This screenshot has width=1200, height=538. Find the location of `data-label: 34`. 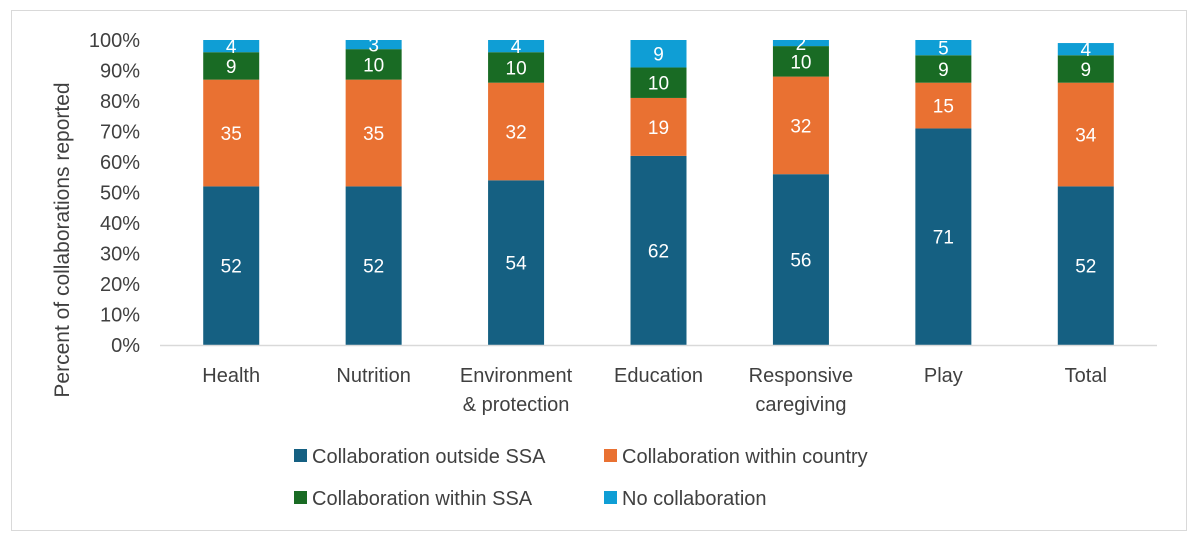

data-label: 34 is located at coordinates (1086, 136).